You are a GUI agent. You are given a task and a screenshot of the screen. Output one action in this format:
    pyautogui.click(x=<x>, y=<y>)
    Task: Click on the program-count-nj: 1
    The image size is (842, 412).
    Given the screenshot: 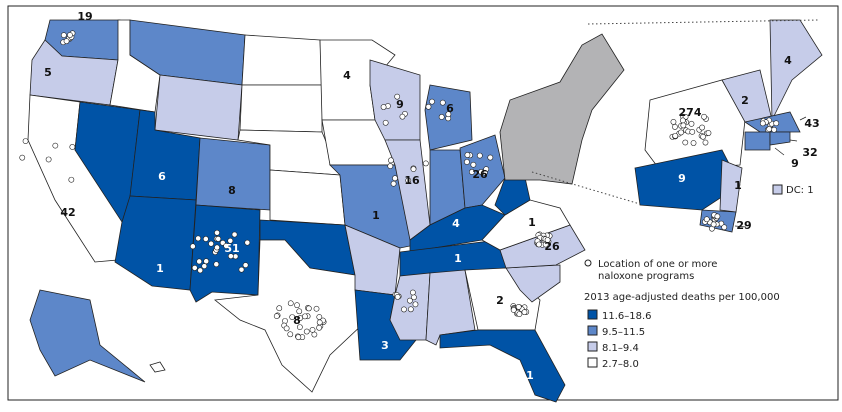 What is the action you would take?
    pyautogui.click(x=738, y=185)
    